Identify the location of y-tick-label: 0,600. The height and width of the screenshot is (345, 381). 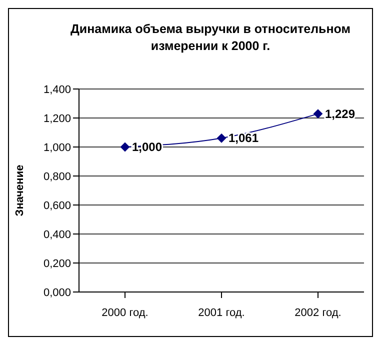
(57, 206).